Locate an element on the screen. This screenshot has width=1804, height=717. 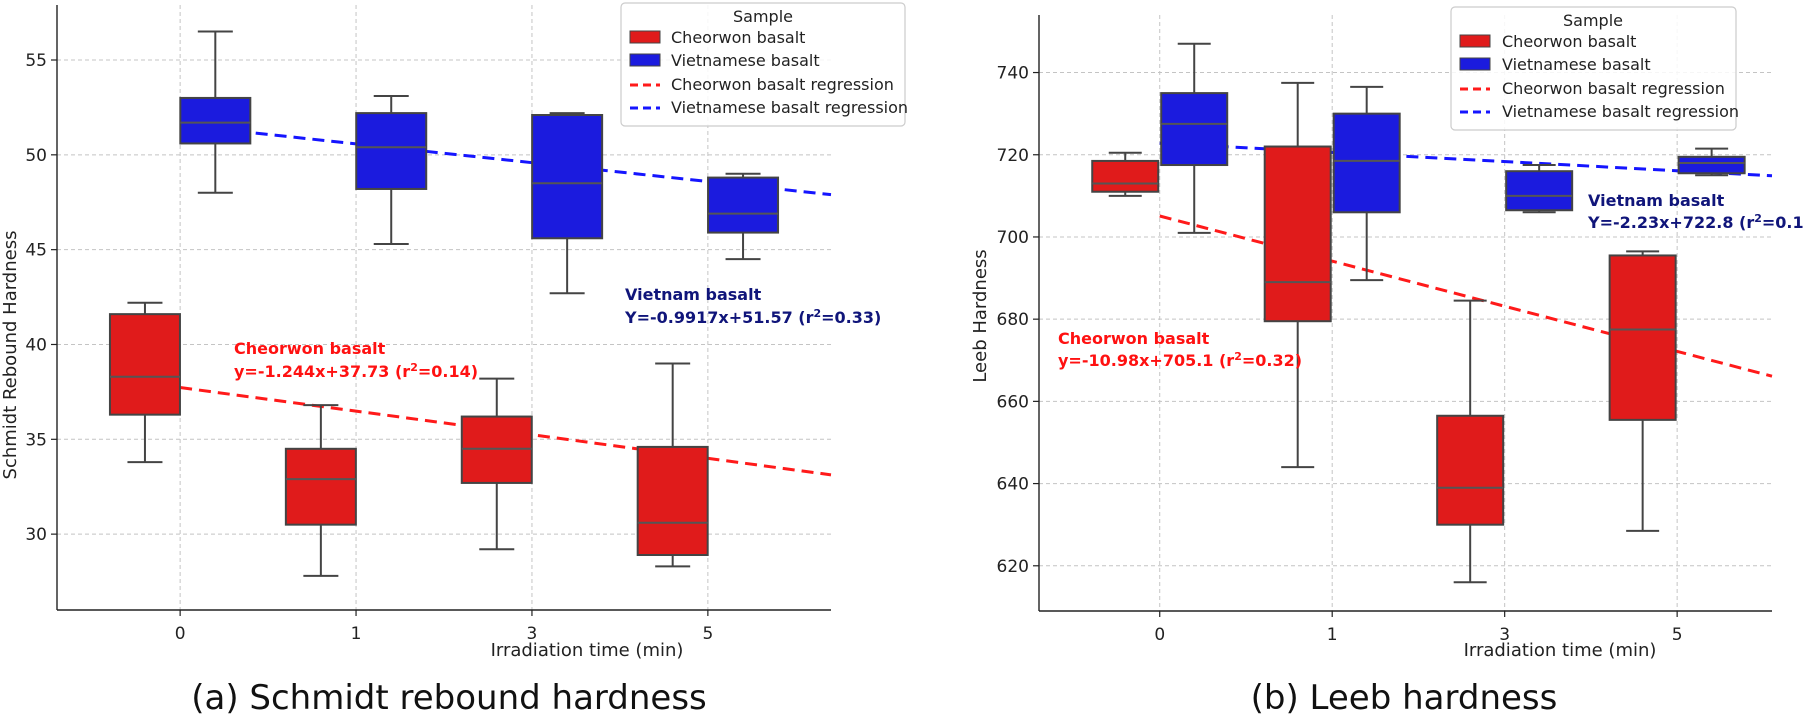
panel-a-cheorwon-eq-tail: =0.14) is located at coordinates (448, 371).